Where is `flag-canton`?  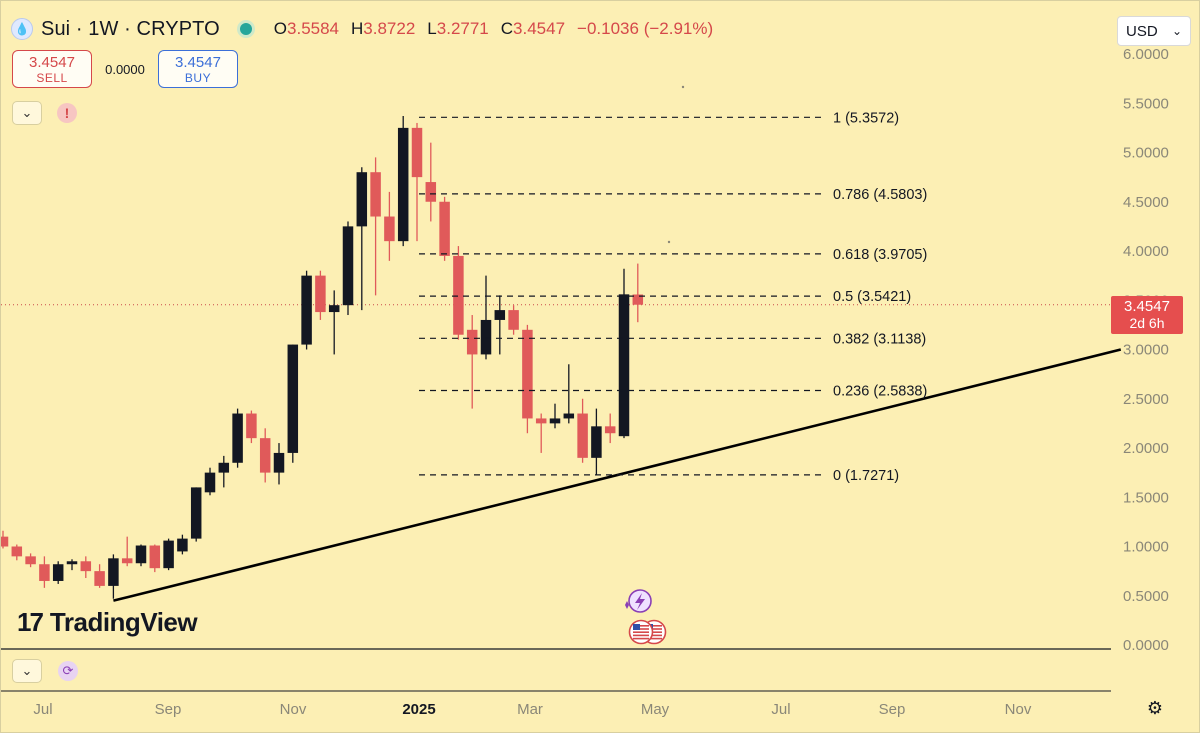 flag-canton is located at coordinates (636, 627).